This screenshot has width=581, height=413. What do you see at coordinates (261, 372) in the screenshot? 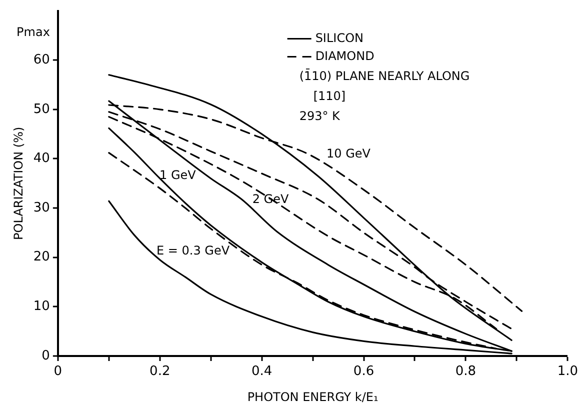
I see `x-tick-label: 0.4` at bounding box center [261, 372].